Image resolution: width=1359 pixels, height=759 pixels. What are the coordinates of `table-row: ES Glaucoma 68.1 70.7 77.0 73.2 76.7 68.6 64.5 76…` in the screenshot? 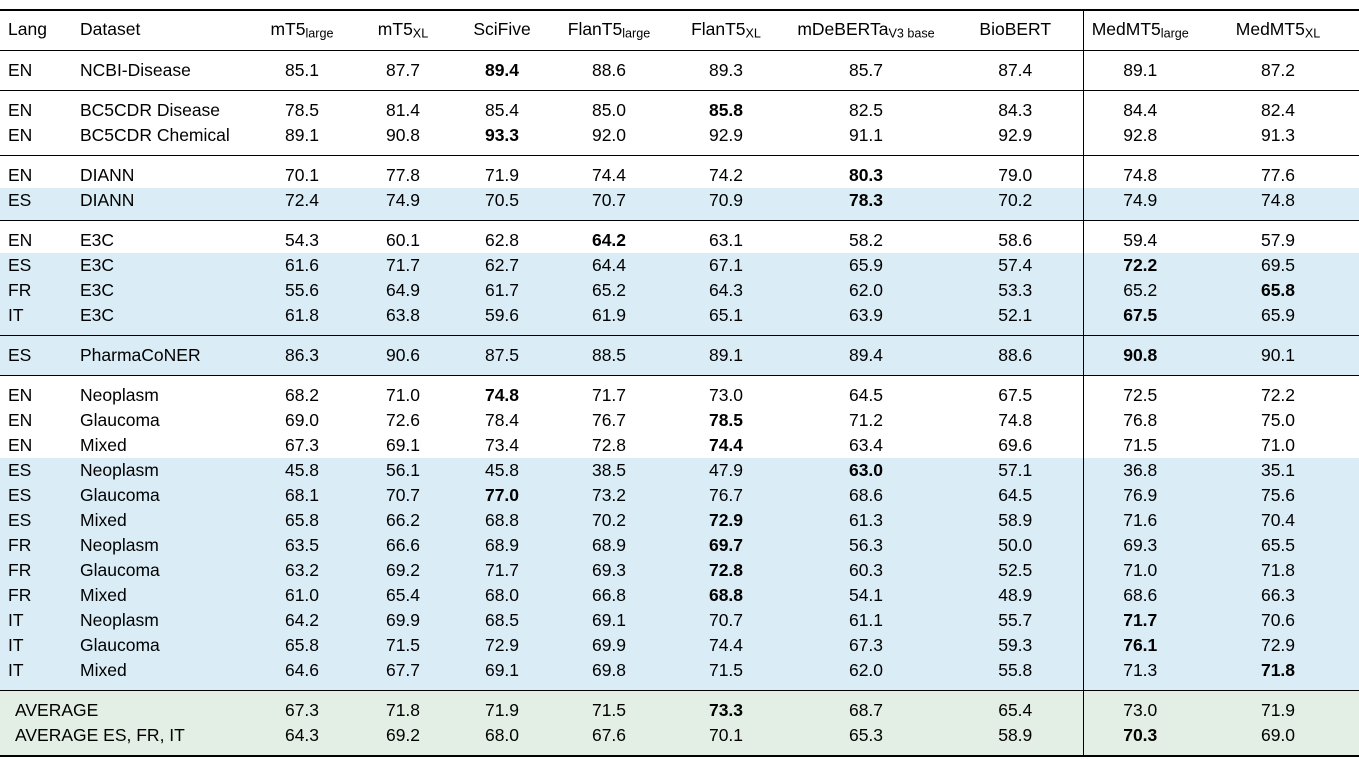 It's located at (679, 495).